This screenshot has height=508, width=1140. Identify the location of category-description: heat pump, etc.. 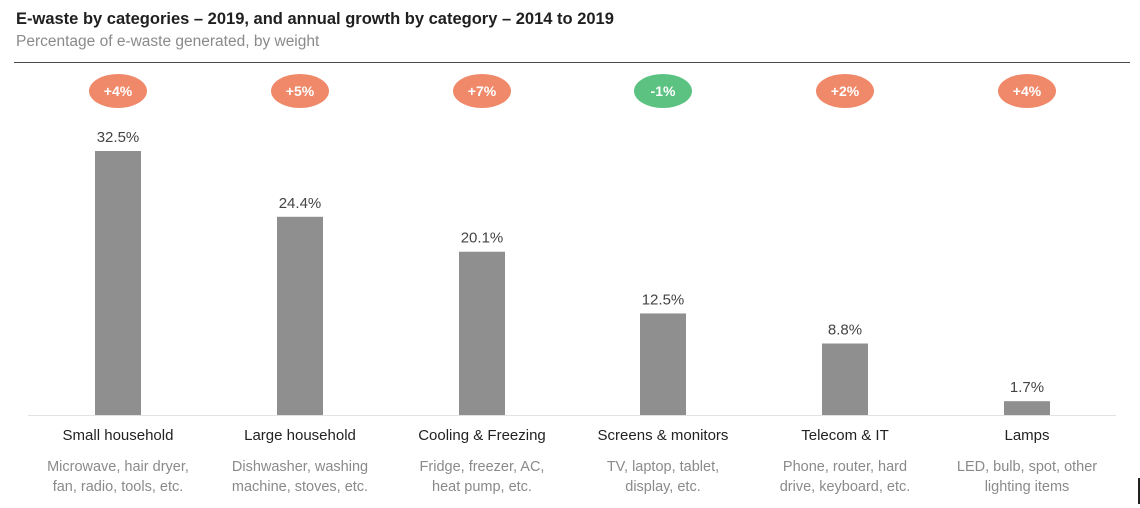
(482, 487).